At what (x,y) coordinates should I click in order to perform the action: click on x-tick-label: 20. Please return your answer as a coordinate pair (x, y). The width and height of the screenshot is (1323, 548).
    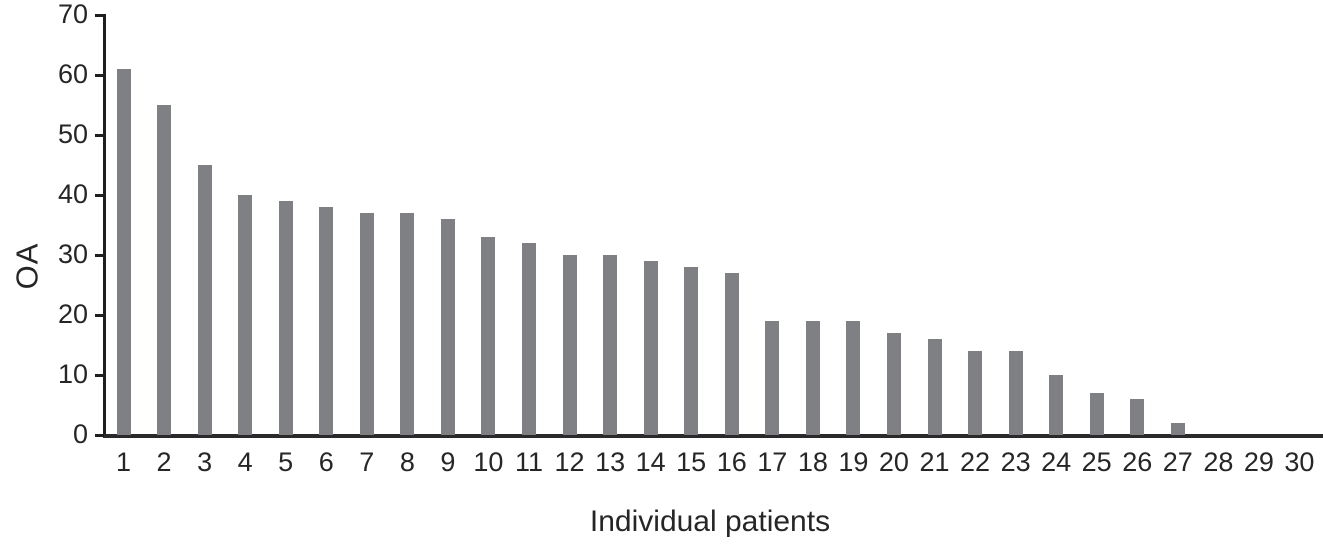
    Looking at the image, I should click on (893, 462).